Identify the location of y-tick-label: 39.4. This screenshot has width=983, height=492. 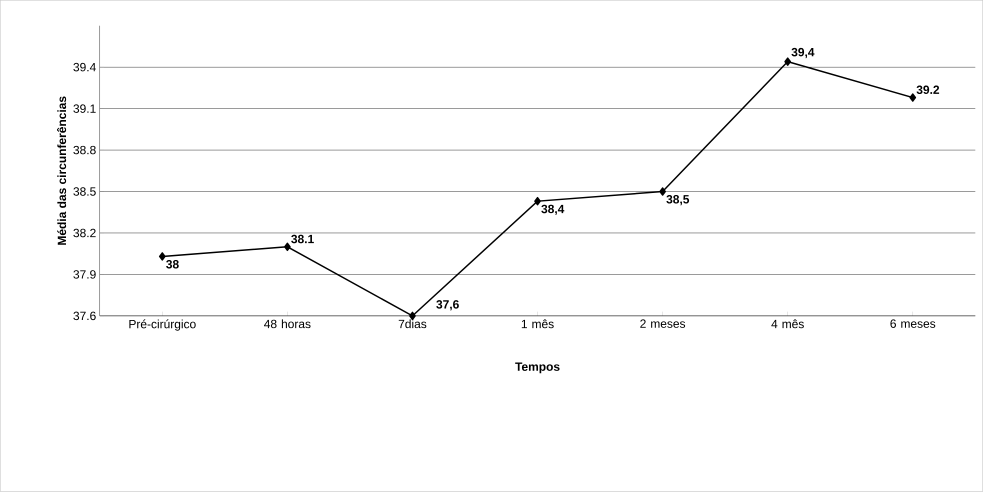
(84, 67).